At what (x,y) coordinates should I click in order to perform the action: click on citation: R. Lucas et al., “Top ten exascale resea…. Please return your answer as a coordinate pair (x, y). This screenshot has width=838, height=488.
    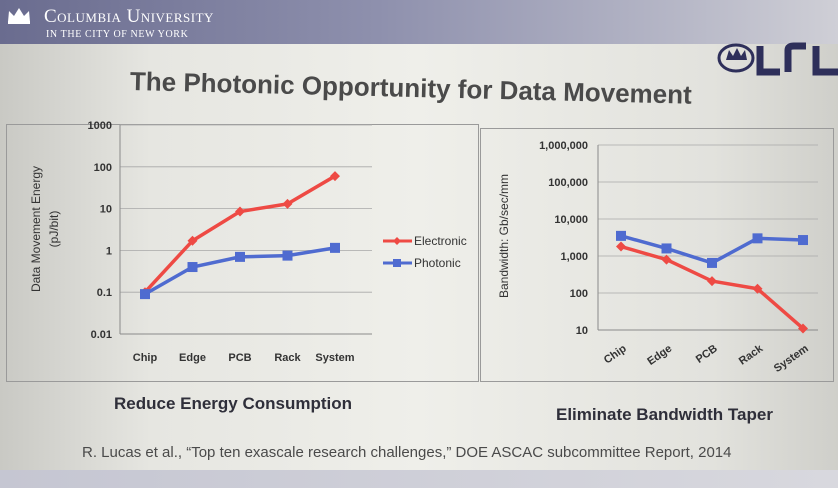
    Looking at the image, I should click on (407, 452).